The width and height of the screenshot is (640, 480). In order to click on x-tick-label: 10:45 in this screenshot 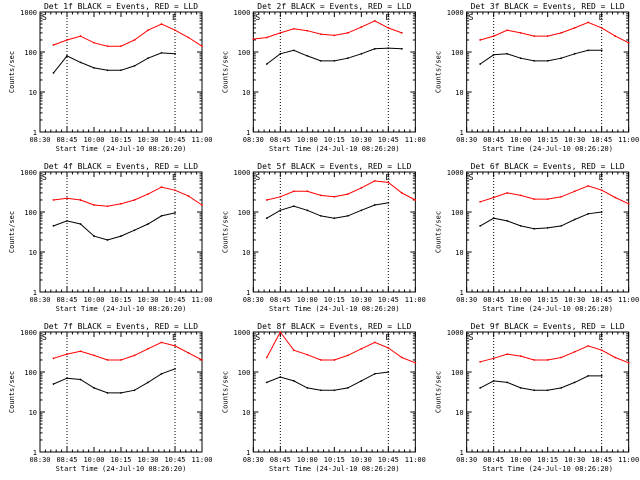, I will do `click(174, 460)`.